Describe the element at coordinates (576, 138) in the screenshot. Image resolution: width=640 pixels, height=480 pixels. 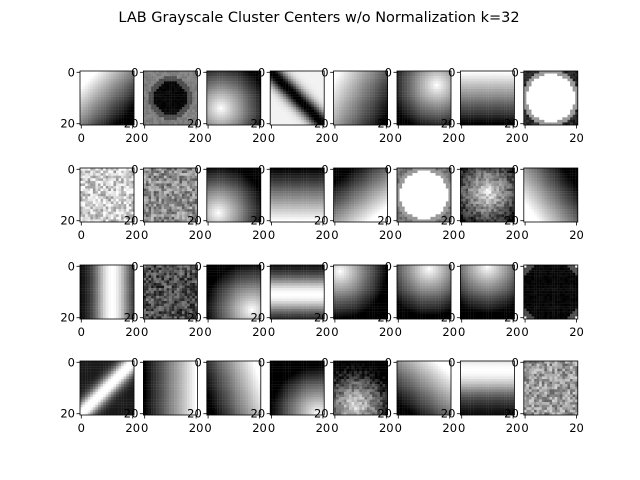
I see `x-tick-label: 20` at that location.